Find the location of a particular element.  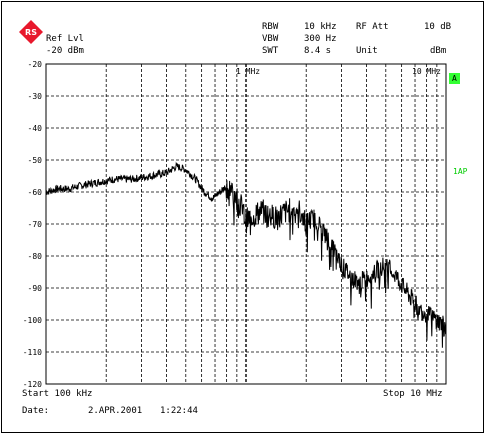

rbw-label: RBW is located at coordinates (270, 27).